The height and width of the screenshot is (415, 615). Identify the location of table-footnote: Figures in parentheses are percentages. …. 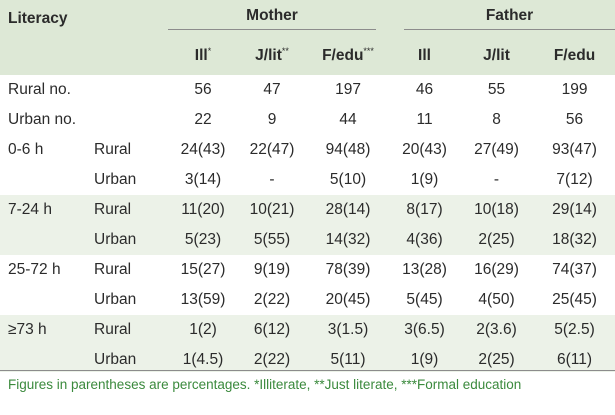
(307, 393).